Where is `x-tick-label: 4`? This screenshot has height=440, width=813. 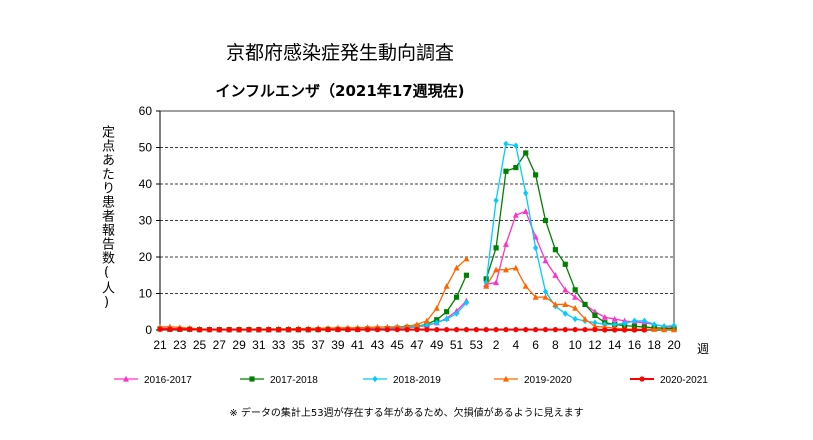
x-tick-label: 4 is located at coordinates (516, 345).